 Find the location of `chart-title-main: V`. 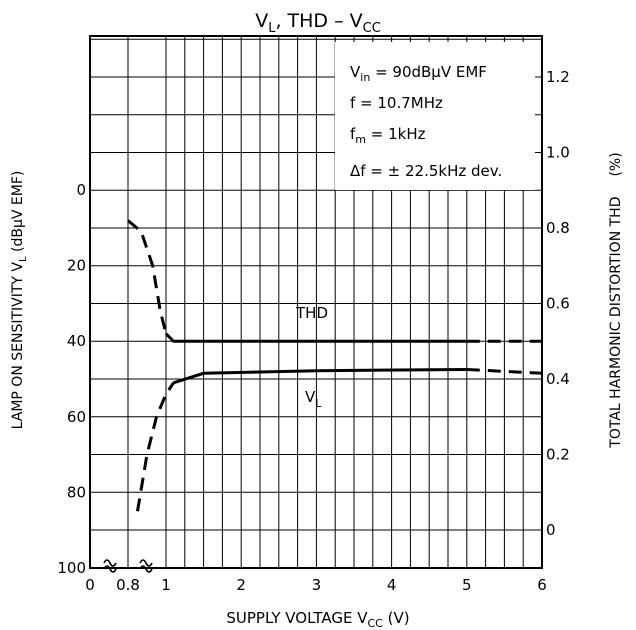

chart-title-main: V is located at coordinates (261, 21).